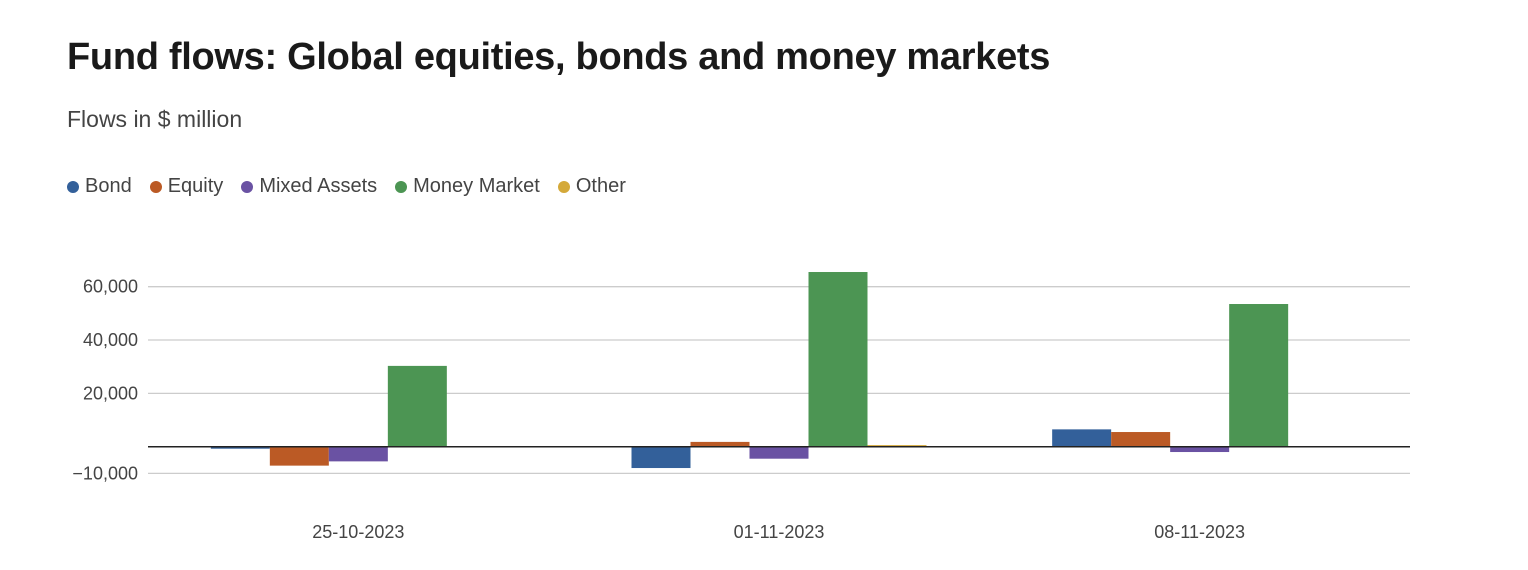 The image size is (1528, 570). I want to click on y-tick-label: 40,000, so click(110, 340).